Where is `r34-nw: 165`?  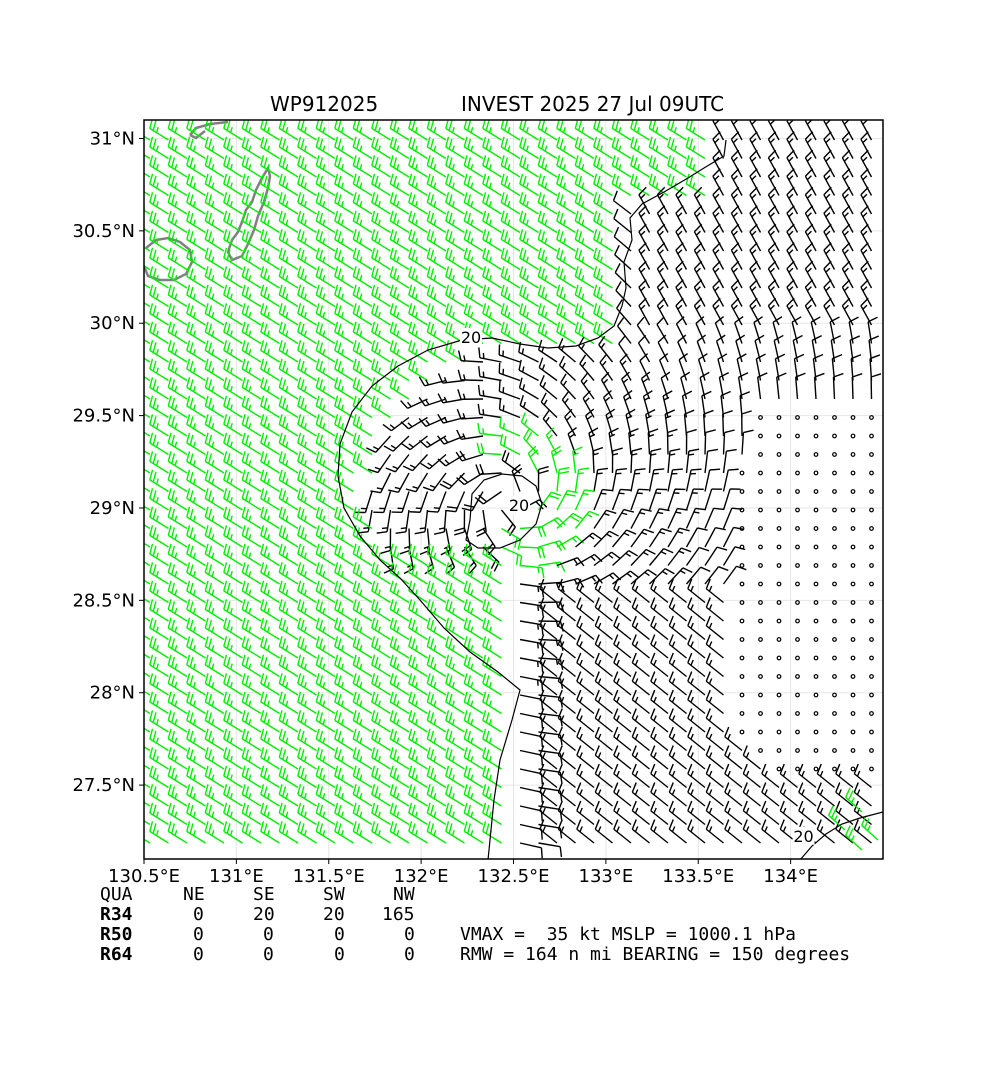 r34-nw: 165 is located at coordinates (398, 915).